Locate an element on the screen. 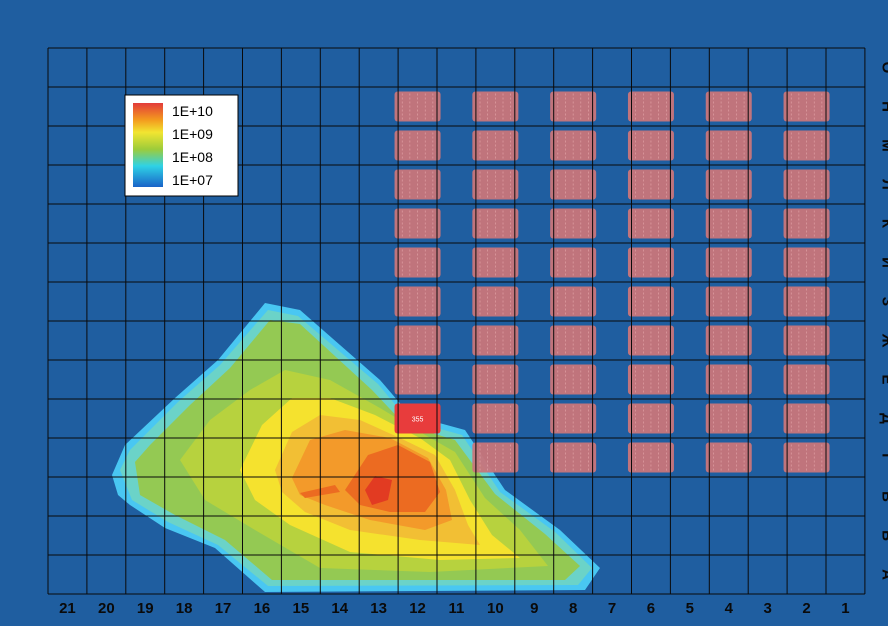 The image size is (888, 626). y-tick-label-0: О is located at coordinates (883, 68).